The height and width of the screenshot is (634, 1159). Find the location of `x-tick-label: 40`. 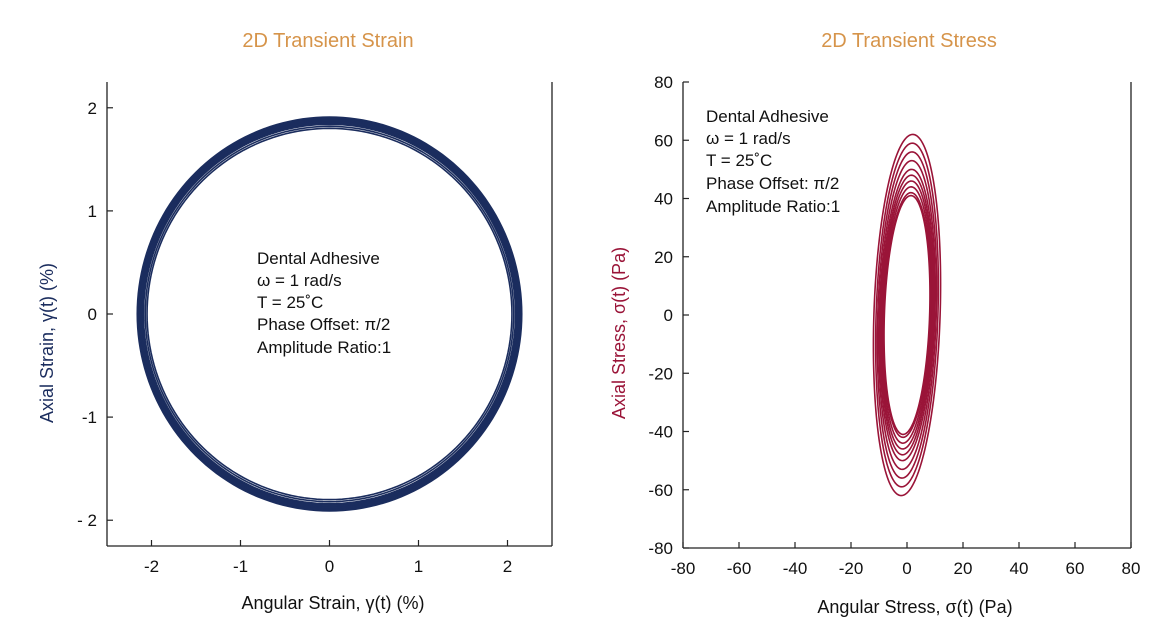

x-tick-label: 40 is located at coordinates (1019, 568).